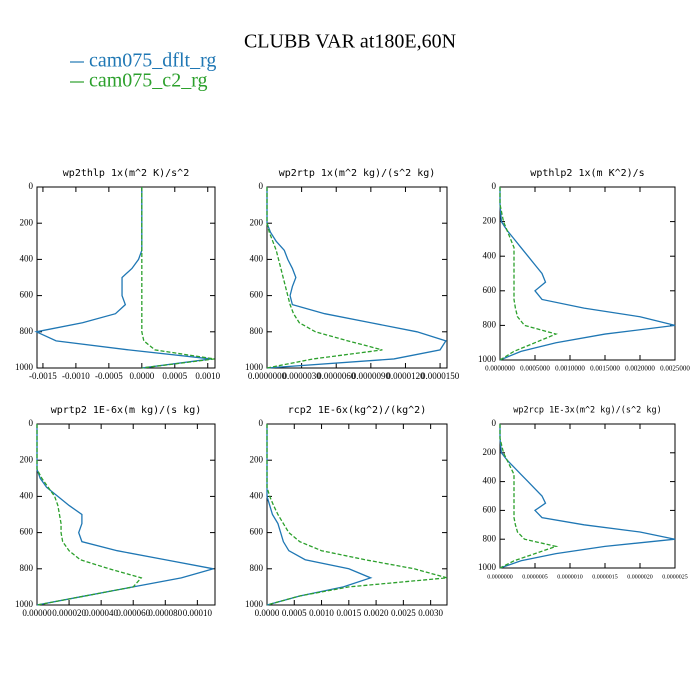 The width and height of the screenshot is (700, 700). What do you see at coordinates (165, 613) in the screenshot?
I see `x-tick-label: 0.000080` at bounding box center [165, 613].